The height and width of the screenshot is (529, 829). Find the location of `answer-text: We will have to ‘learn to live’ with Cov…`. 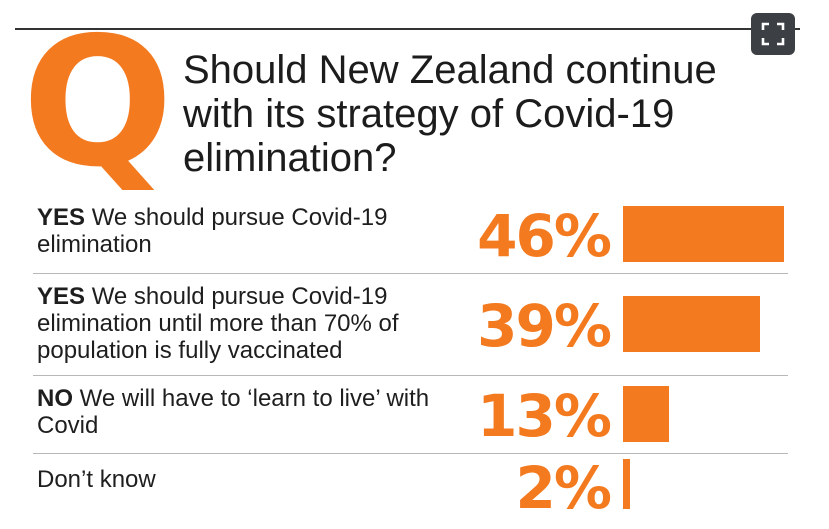

answer-text: We will have to ‘learn to live’ with Cov… is located at coordinates (233, 412).